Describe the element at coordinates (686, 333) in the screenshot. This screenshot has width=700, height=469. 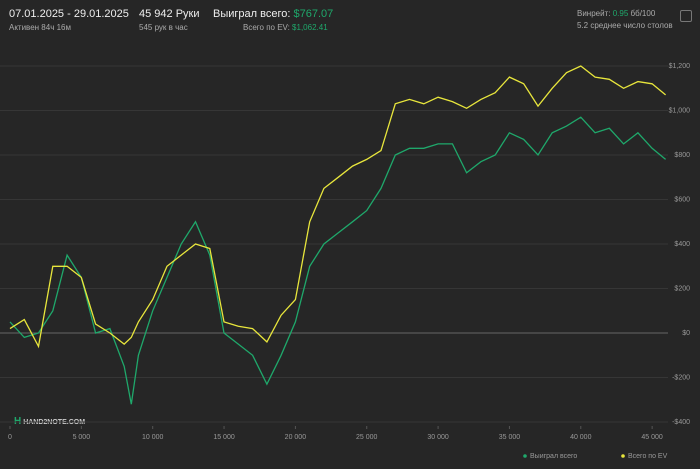
I see `y-tick-label: $0` at that location.